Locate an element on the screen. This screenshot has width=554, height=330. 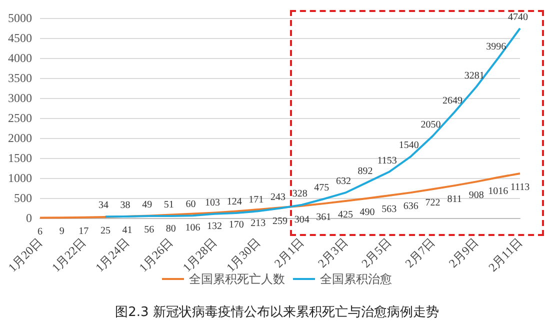
y-tick-label: 3500 is located at coordinates (20, 78).